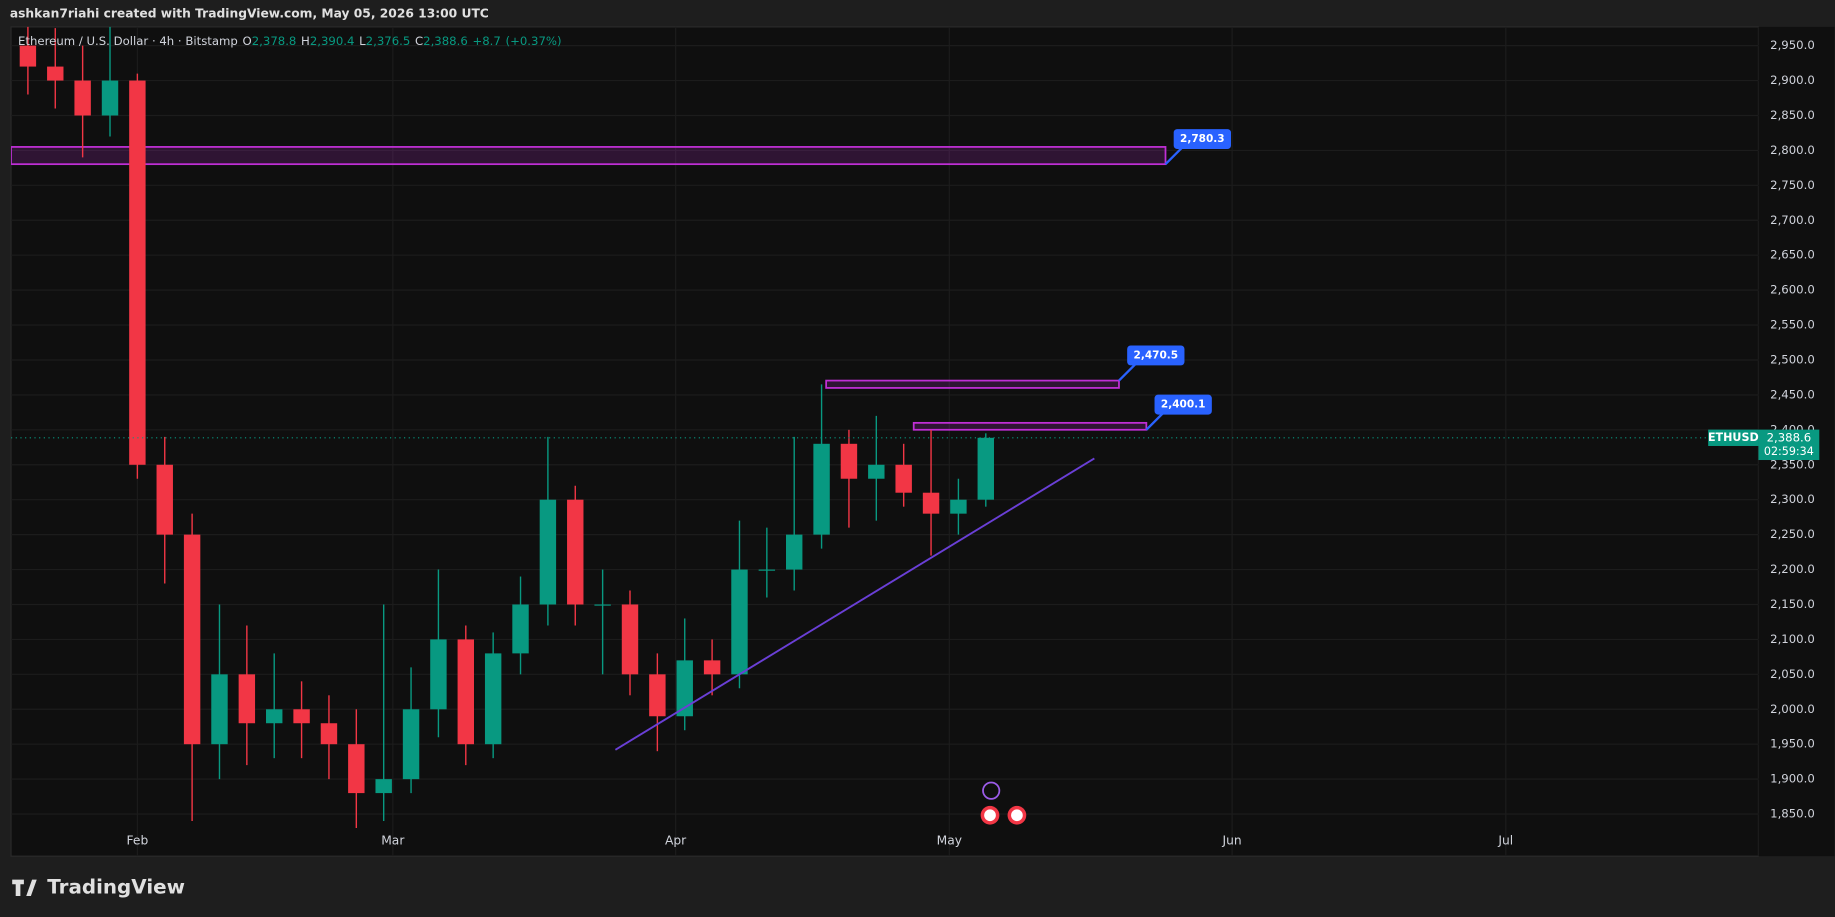 The height and width of the screenshot is (917, 1835). What do you see at coordinates (854, 604) in the screenshot?
I see `trendline` at bounding box center [854, 604].